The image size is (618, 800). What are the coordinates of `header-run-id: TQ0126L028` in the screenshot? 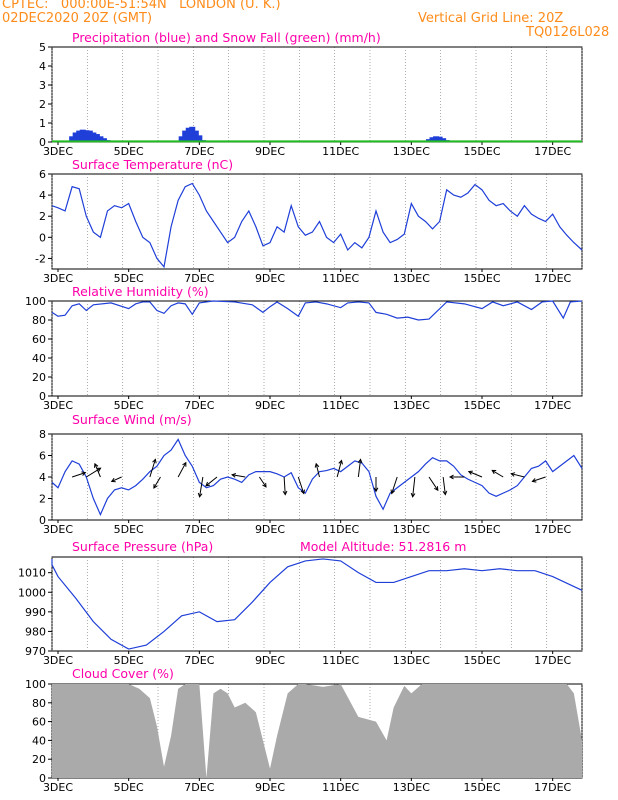 It's located at (568, 32).